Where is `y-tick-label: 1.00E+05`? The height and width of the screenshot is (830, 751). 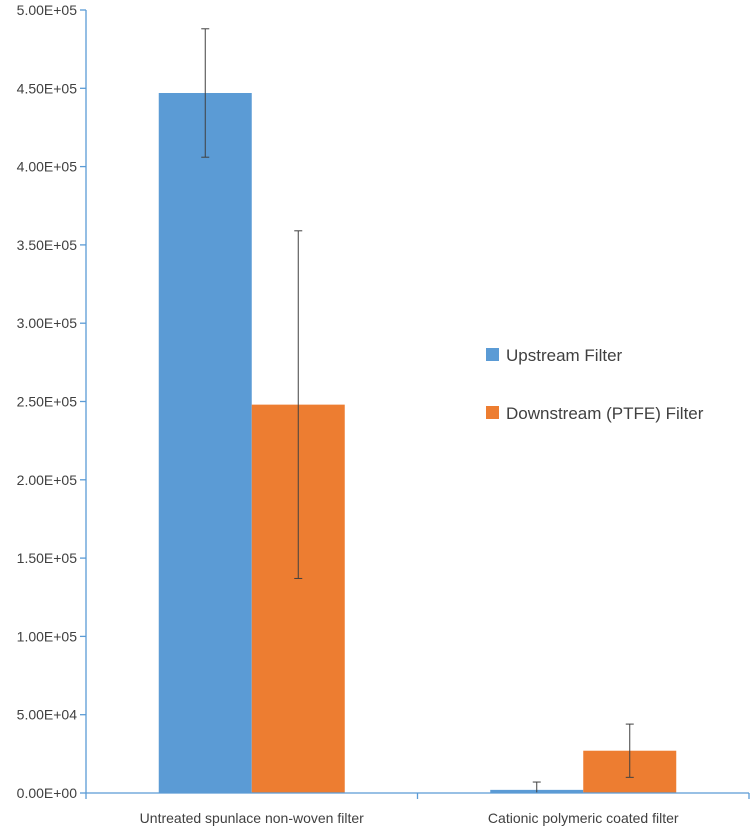
y-tick-label: 1.00E+05 is located at coordinates (47, 636).